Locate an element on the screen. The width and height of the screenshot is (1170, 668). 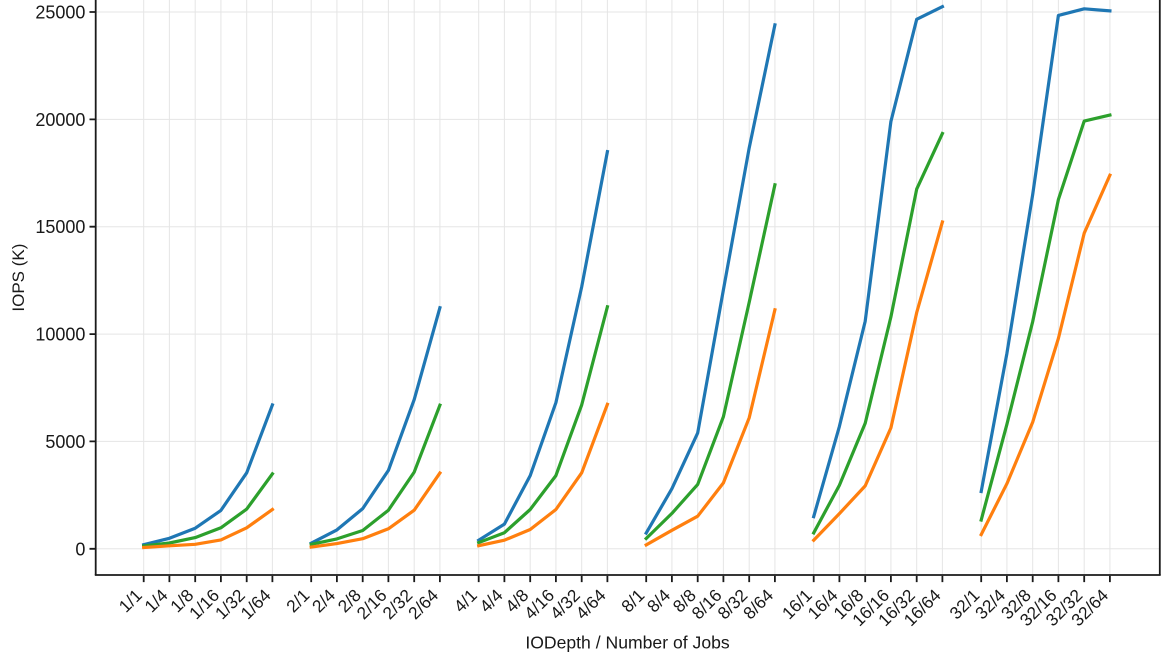
svg-text: 20000 is located at coordinates (60, 120).